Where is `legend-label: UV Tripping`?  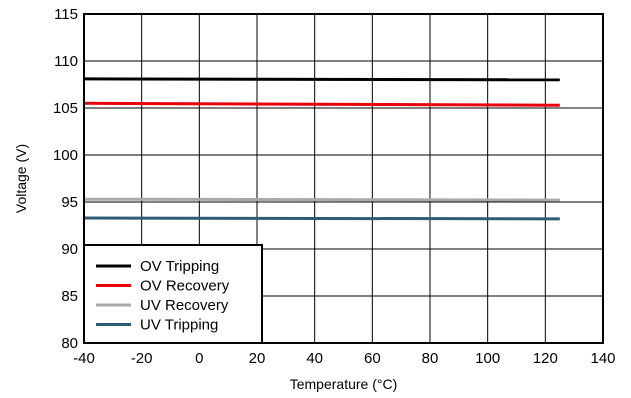
legend-label: UV Tripping is located at coordinates (179, 325).